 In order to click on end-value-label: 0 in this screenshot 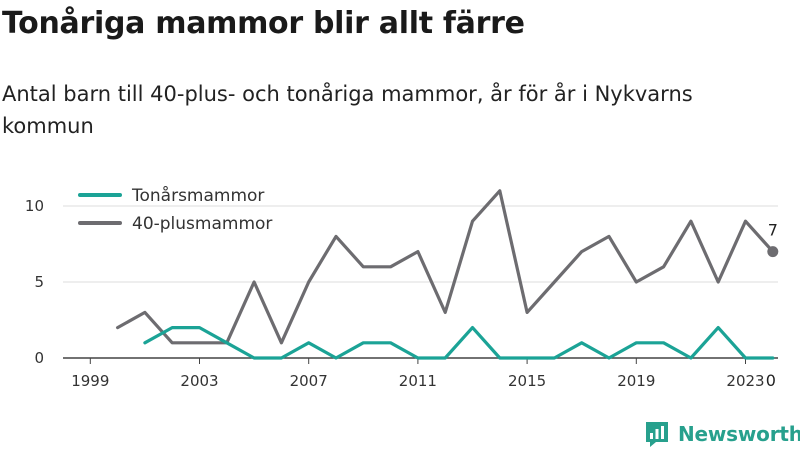, I will do `click(771, 380)`.